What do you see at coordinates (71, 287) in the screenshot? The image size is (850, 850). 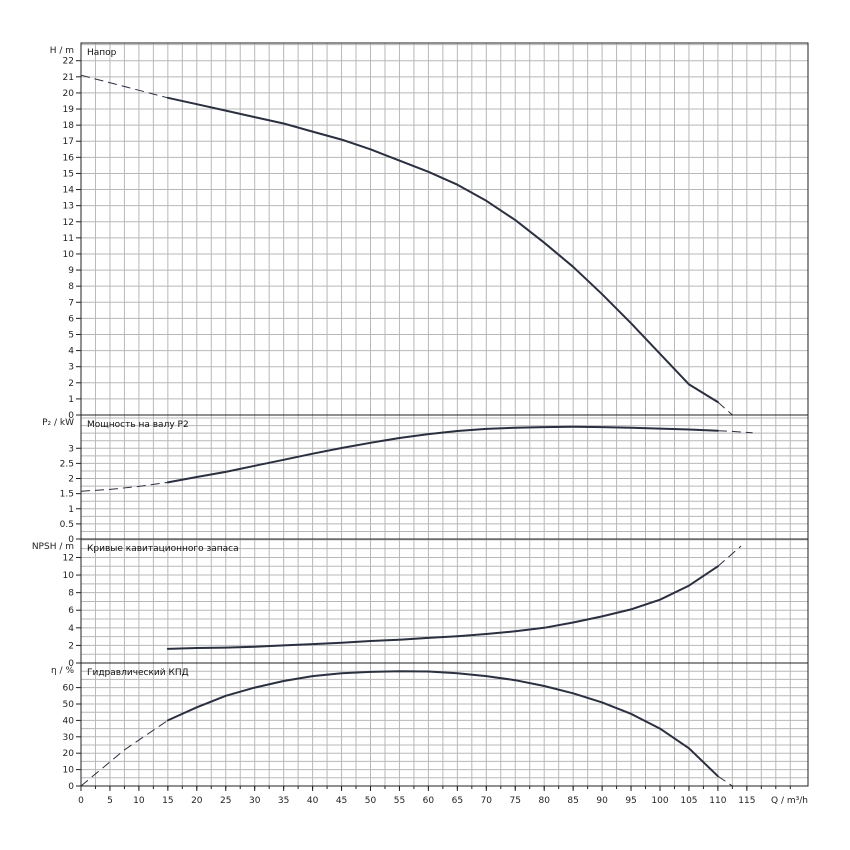 I see `head-y-tick-label: 8` at bounding box center [71, 287].